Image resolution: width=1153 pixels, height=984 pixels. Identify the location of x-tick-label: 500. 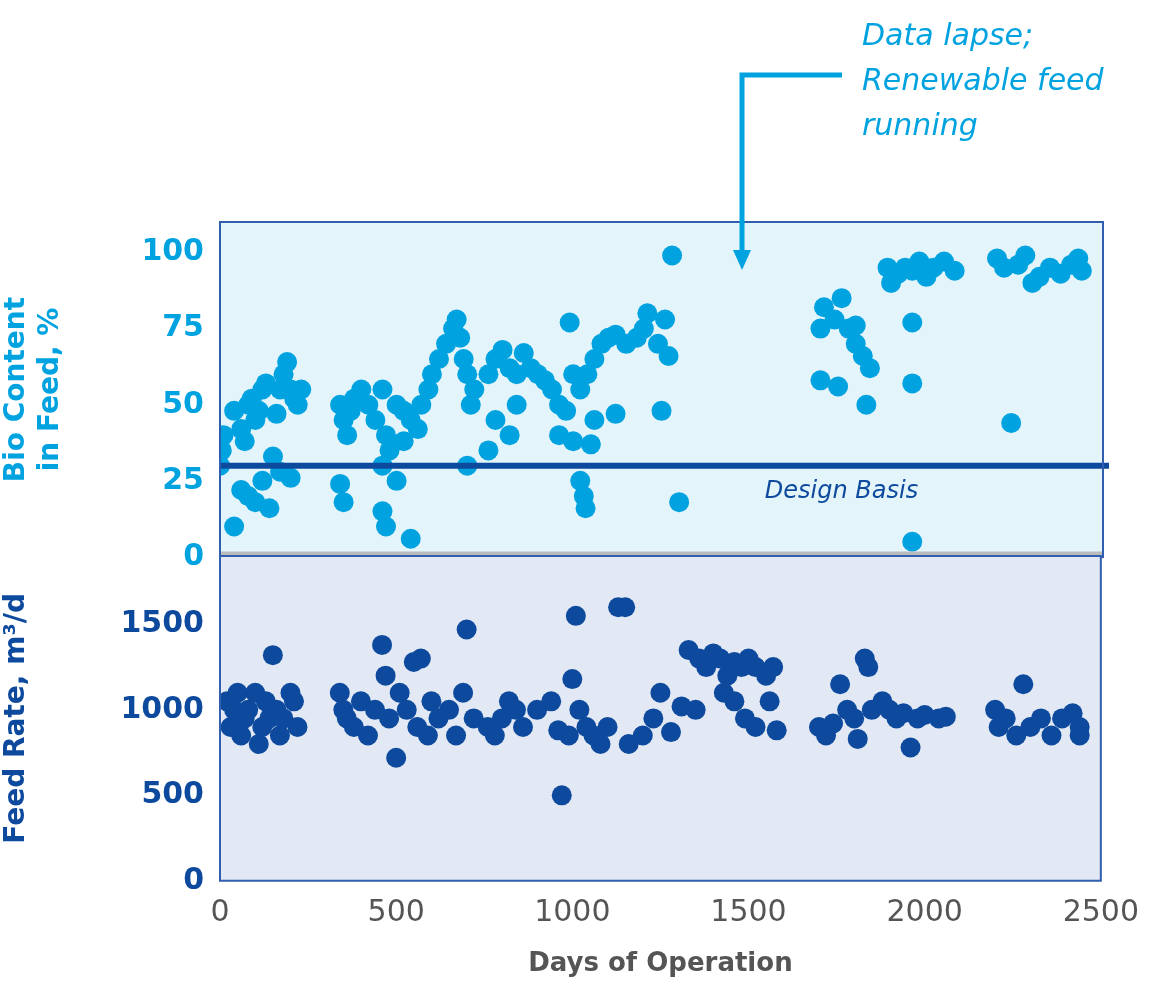
(396, 910).